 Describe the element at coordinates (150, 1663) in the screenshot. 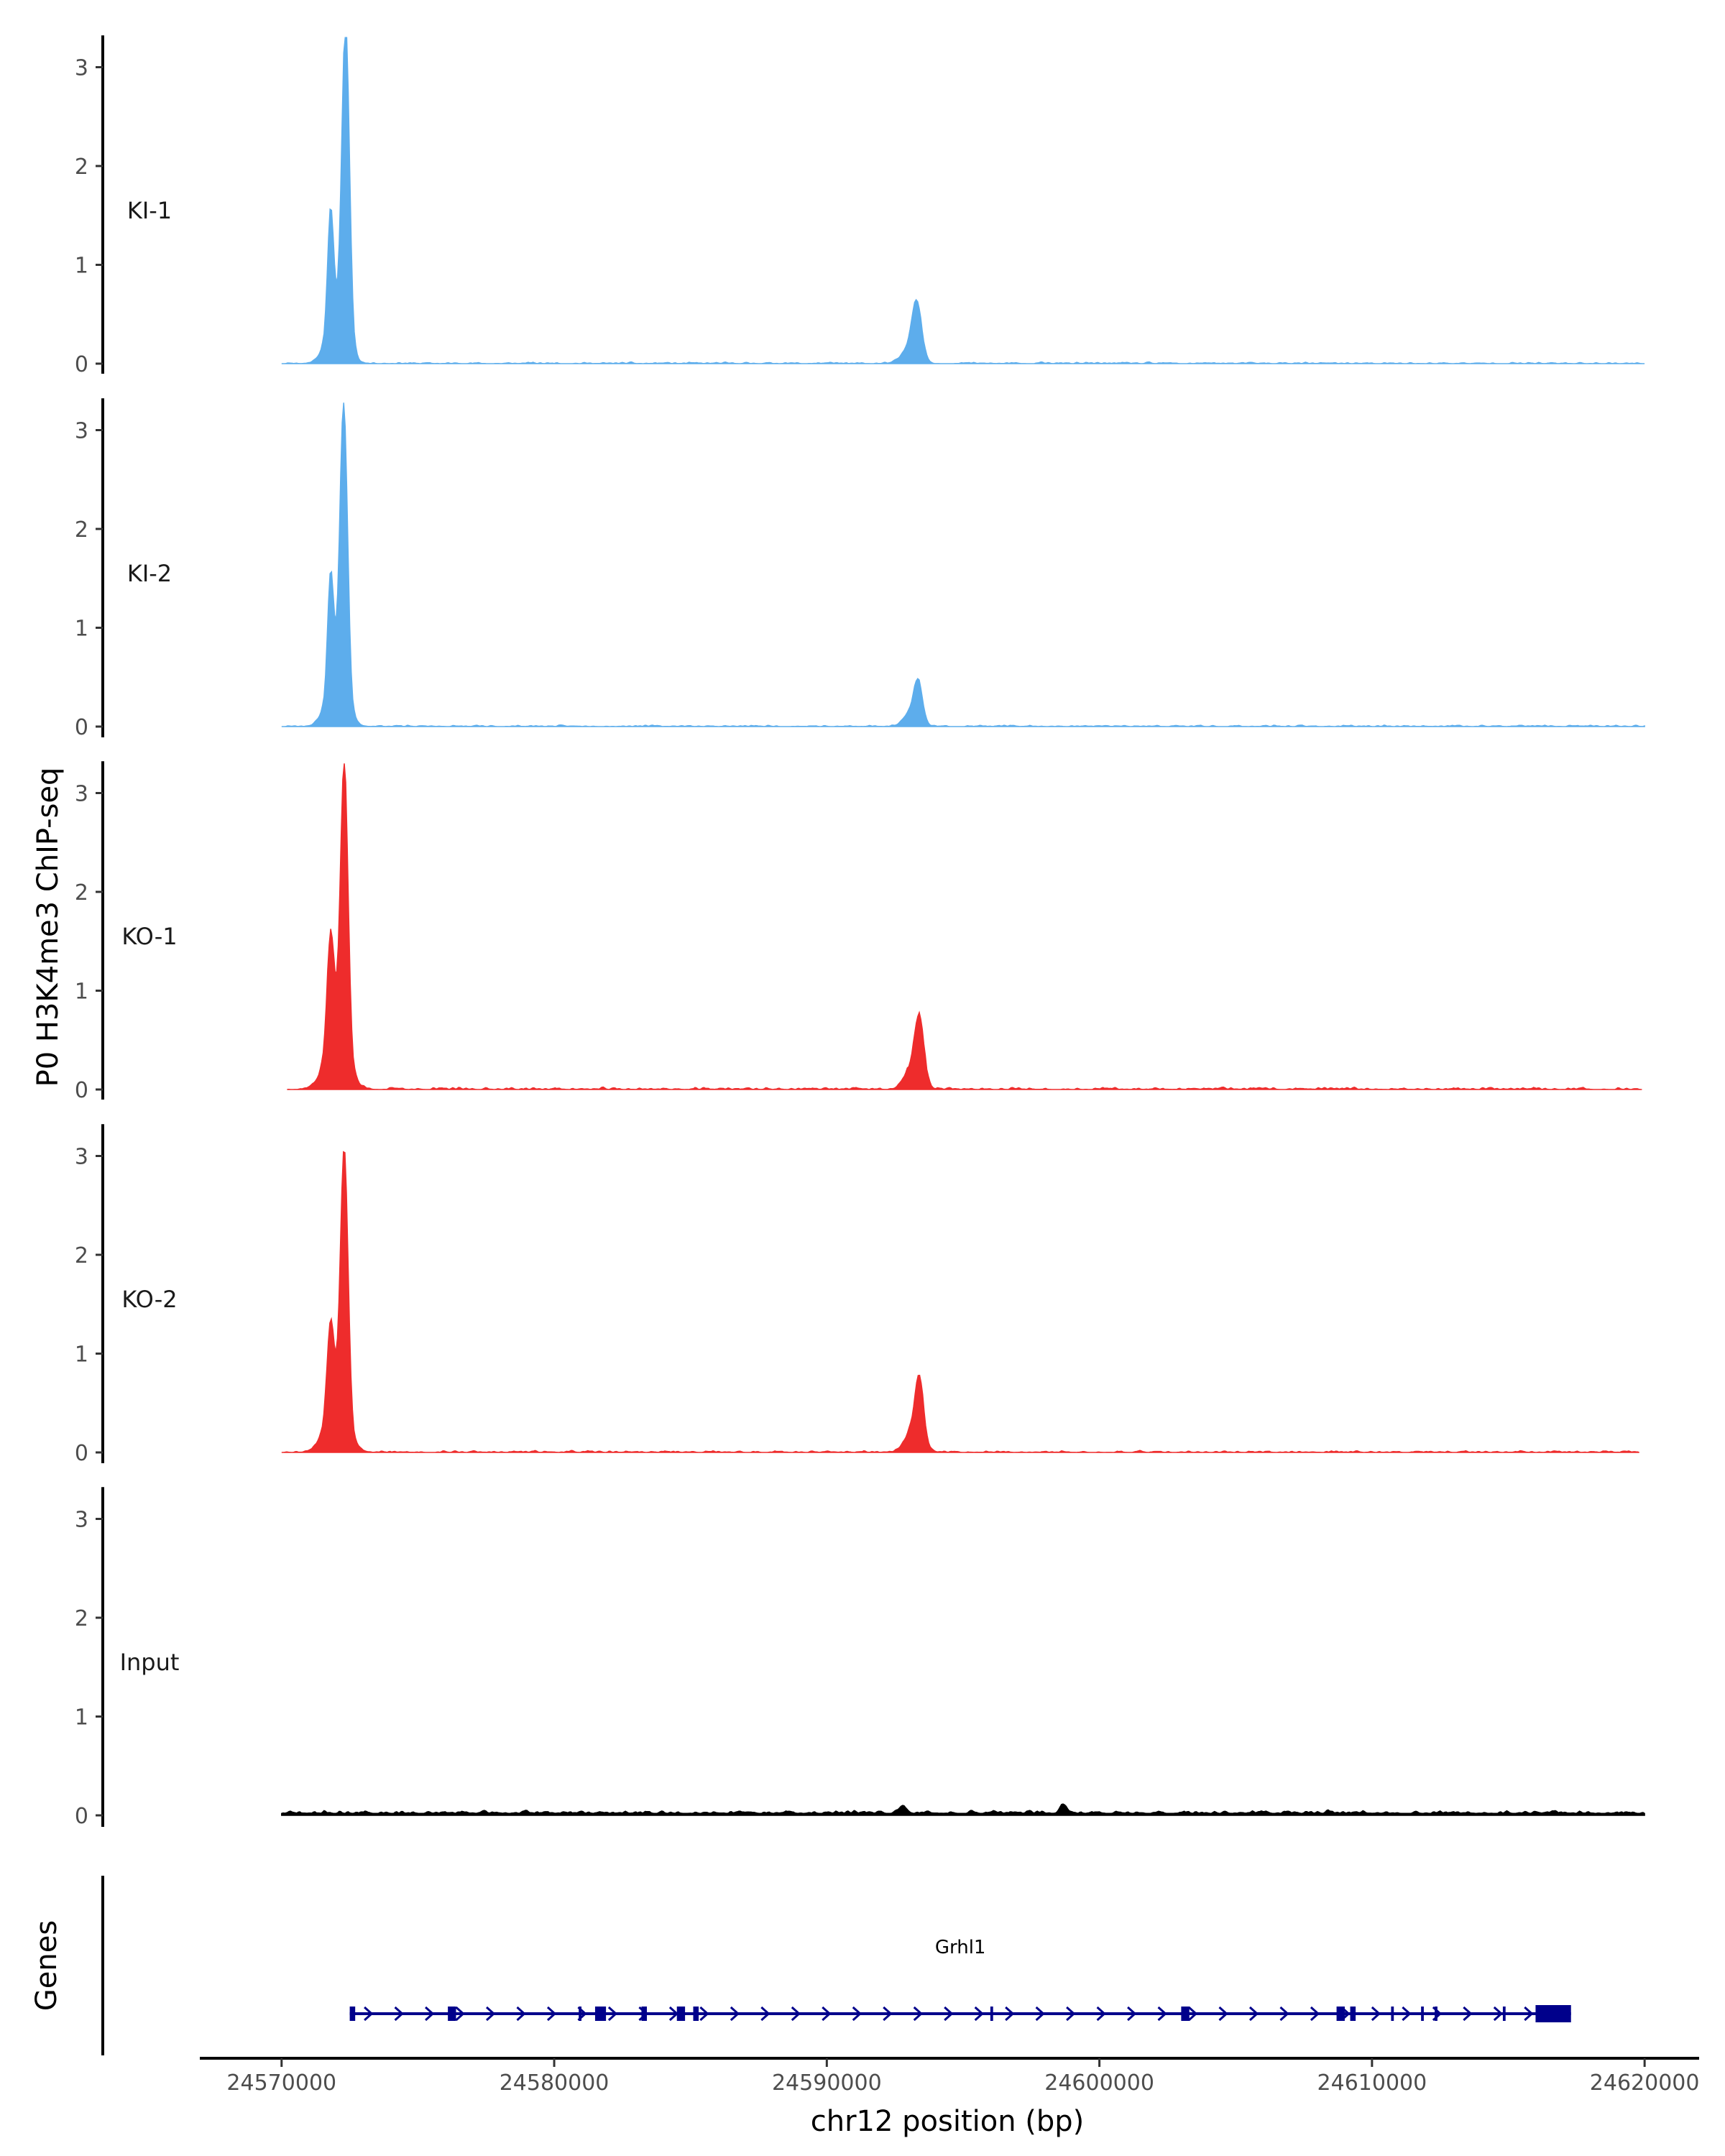

I see `track-label: Input` at that location.